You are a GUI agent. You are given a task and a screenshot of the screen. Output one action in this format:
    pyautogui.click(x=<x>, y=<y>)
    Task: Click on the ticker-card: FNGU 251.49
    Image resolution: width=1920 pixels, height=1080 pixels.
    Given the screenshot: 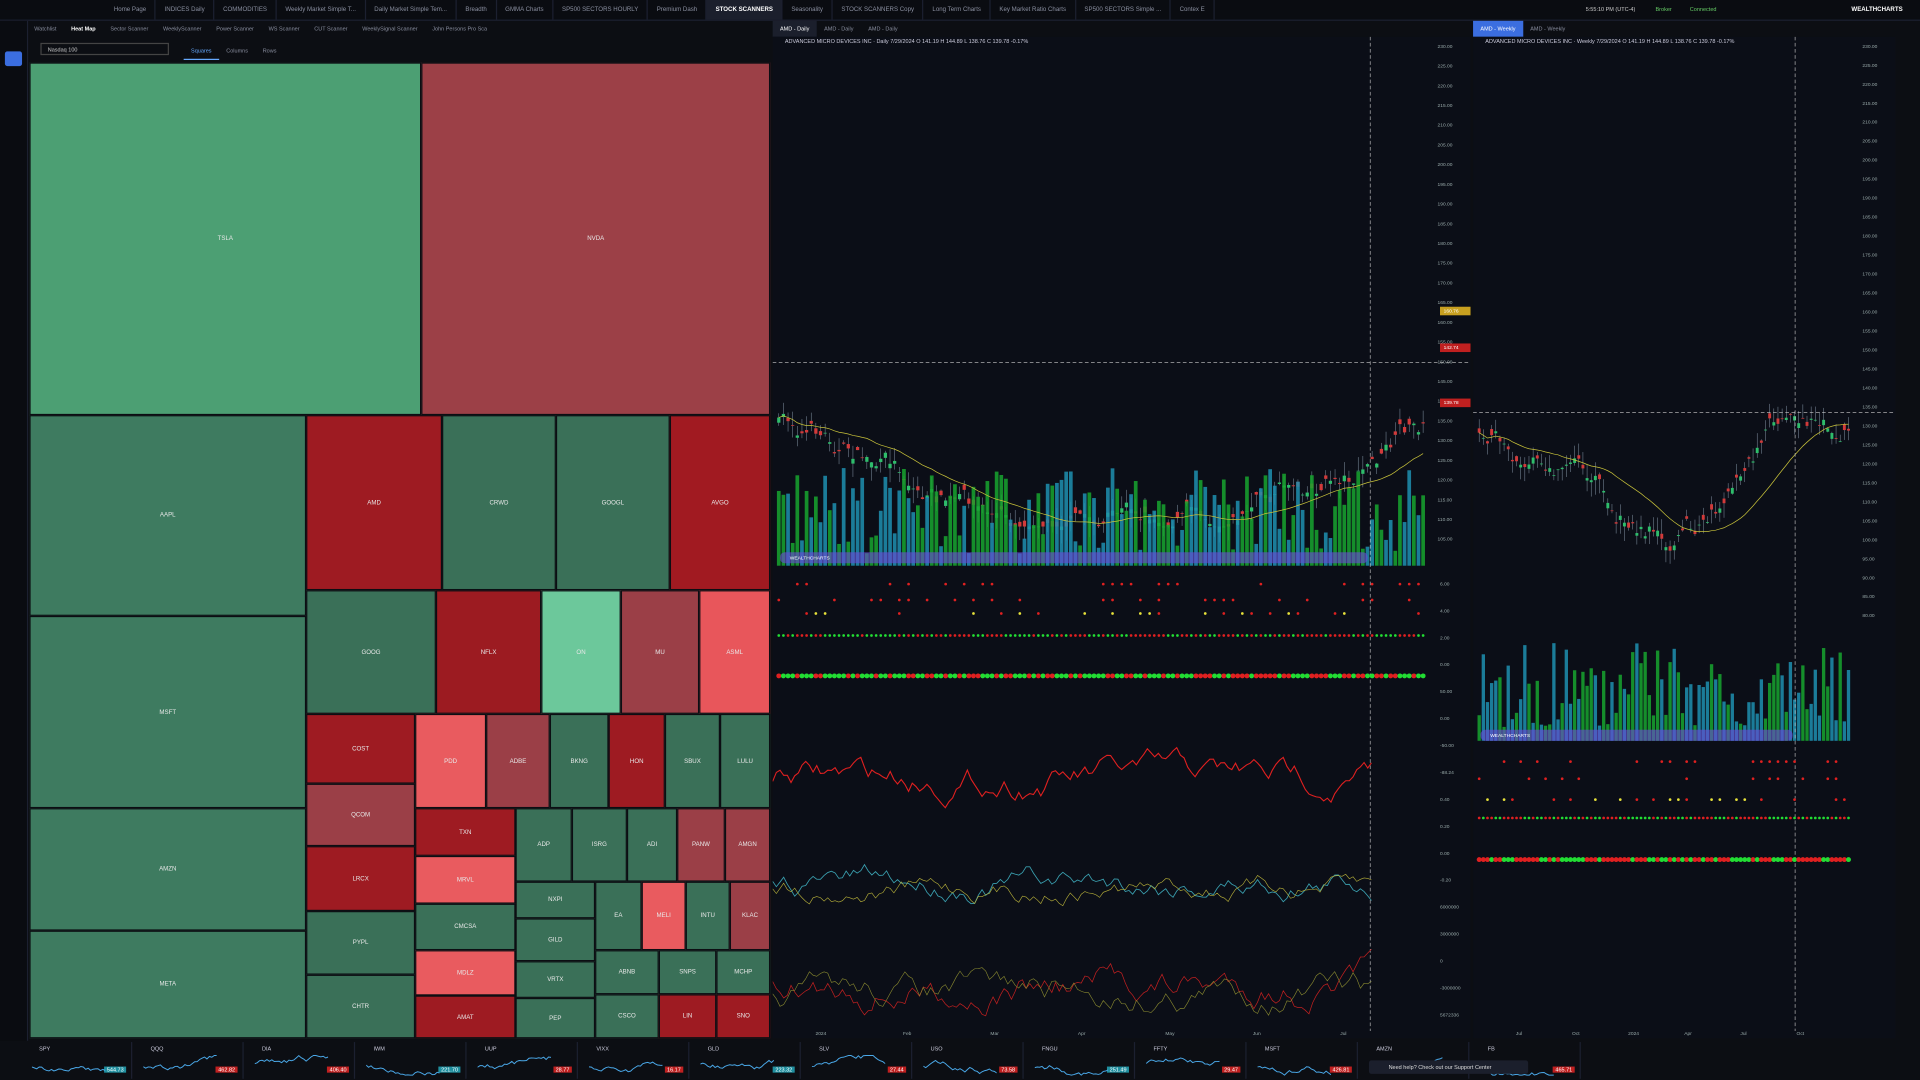 What is the action you would take?
    pyautogui.click(x=1083, y=1060)
    